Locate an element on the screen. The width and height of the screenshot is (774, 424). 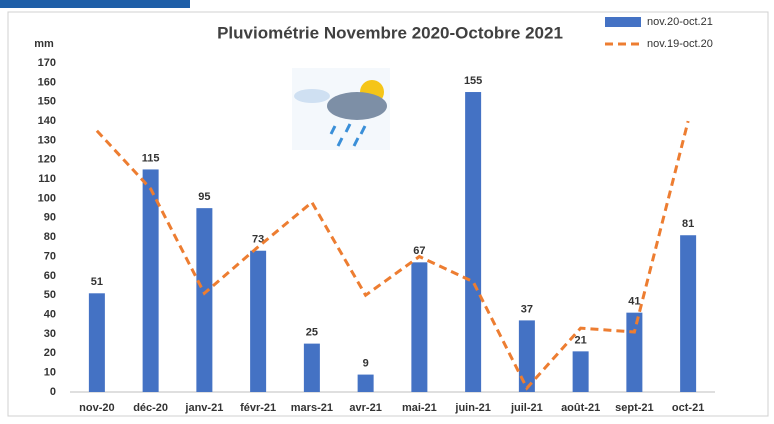
y-tick-label: 60 is located at coordinates (50, 276).